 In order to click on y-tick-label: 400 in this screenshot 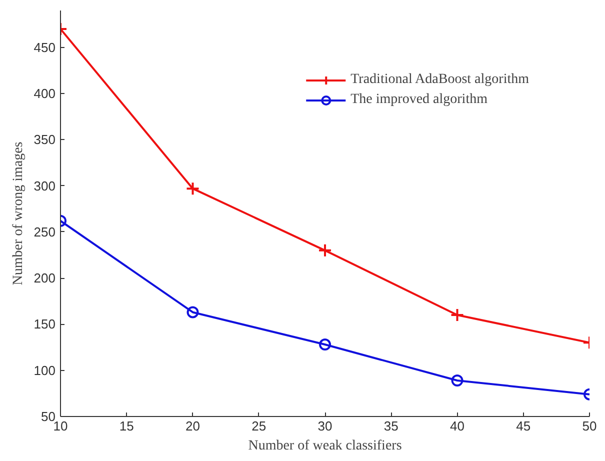, I will do `click(45, 94)`.